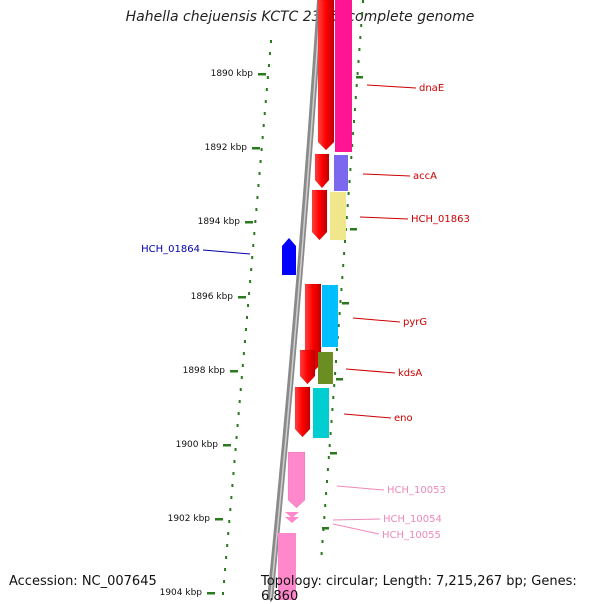 The width and height of the screenshot is (600, 604). Describe the element at coordinates (341, 173) in the screenshot. I see `gene-box-accA` at that location.